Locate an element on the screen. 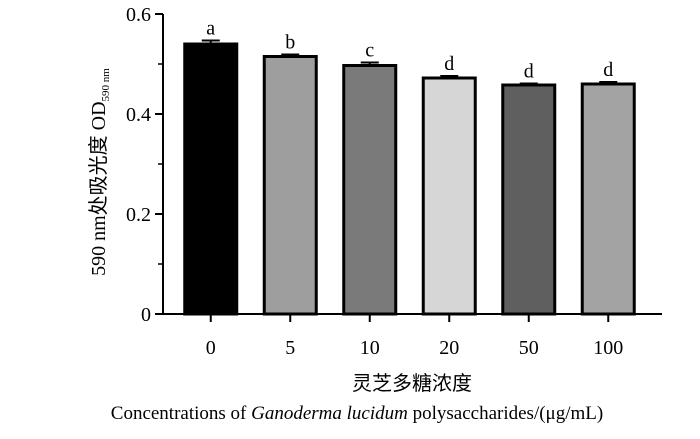 The image size is (700, 439). y-tick-label: 0 is located at coordinates (146, 315).